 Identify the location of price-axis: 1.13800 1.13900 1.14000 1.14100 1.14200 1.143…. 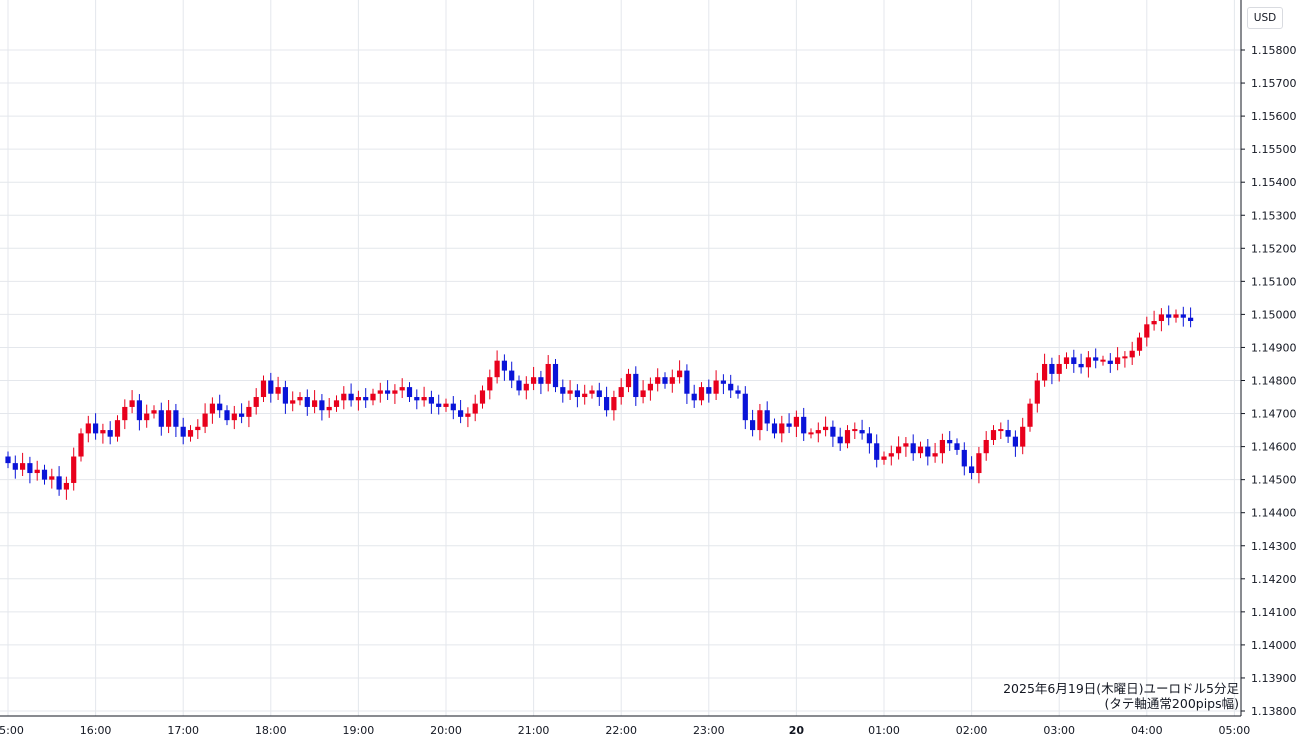
(1269, 381).